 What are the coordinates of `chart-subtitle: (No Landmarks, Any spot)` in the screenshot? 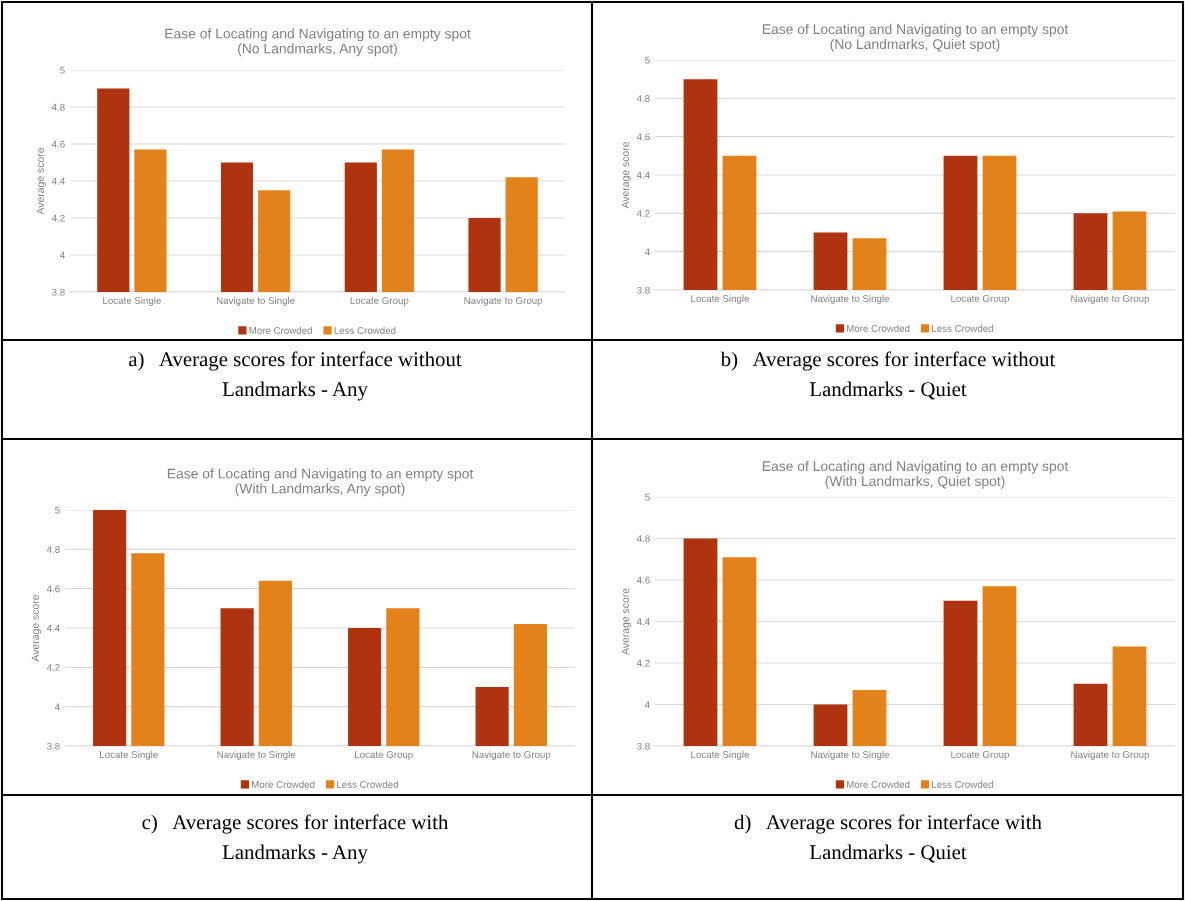 It's located at (317, 50).